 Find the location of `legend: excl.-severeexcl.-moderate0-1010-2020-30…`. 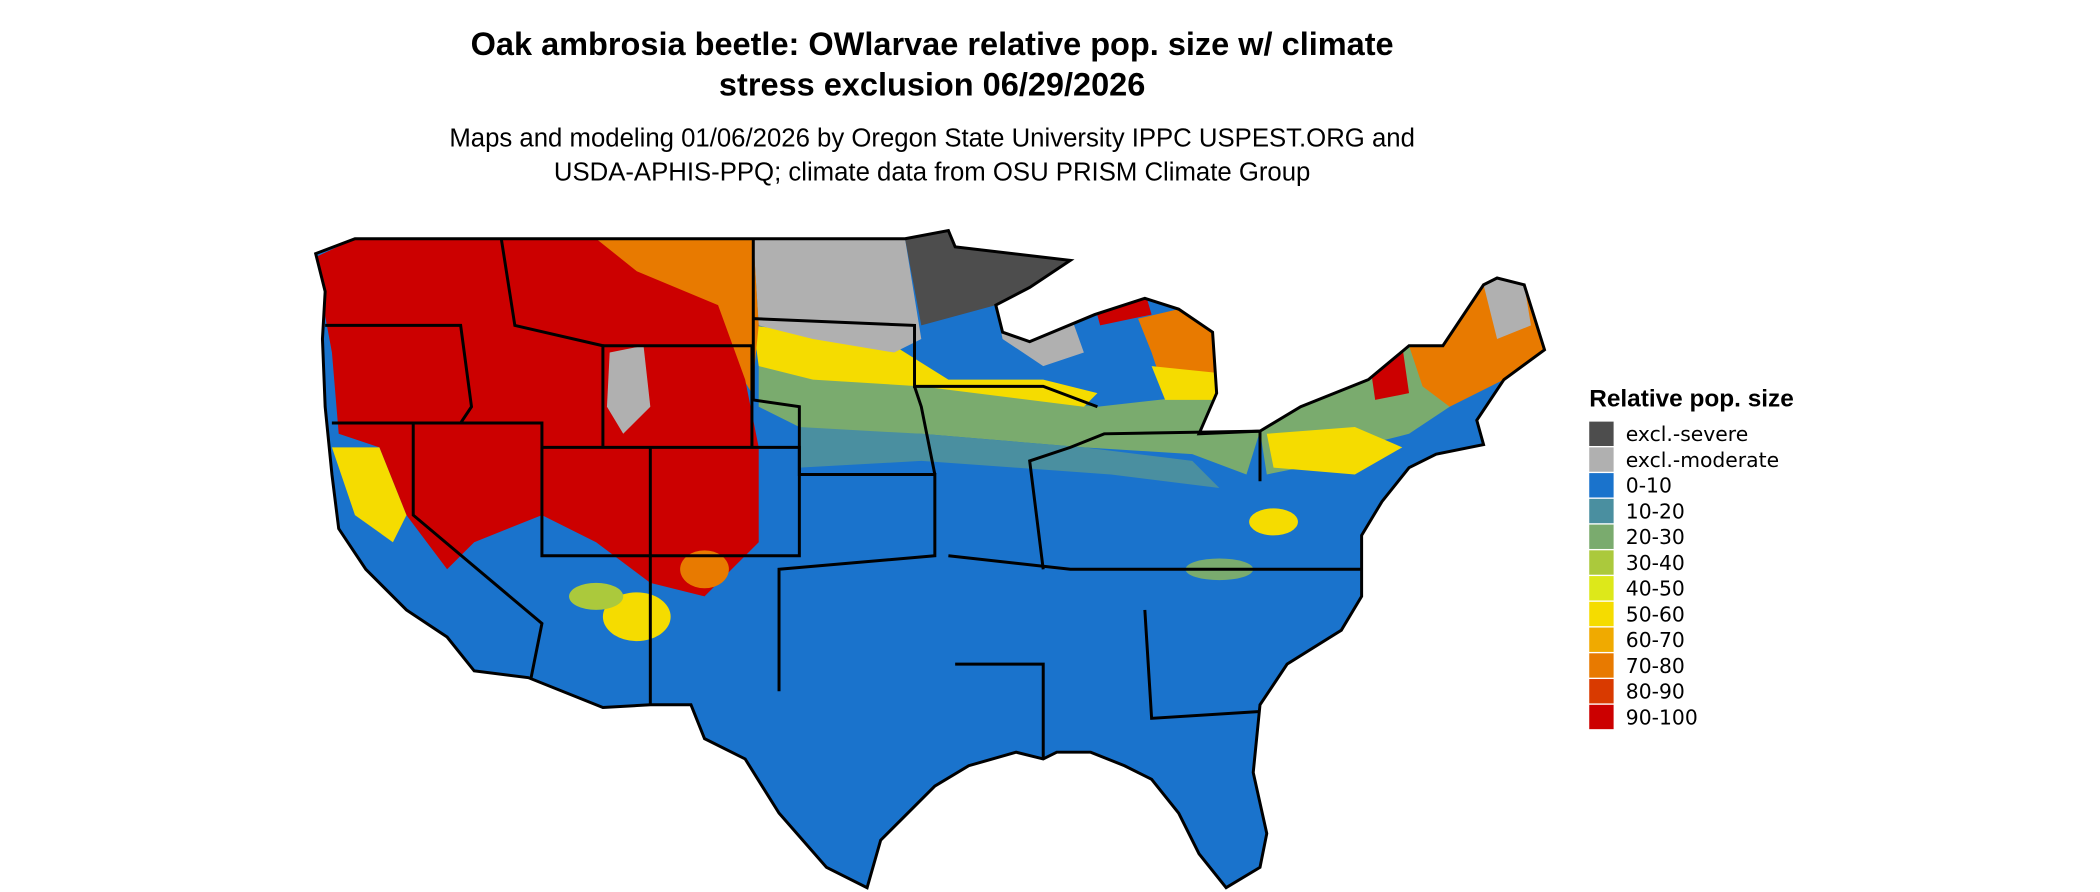

legend: excl.-severeexcl.-moderate0-1010-2020-30… is located at coordinates (1684, 575).